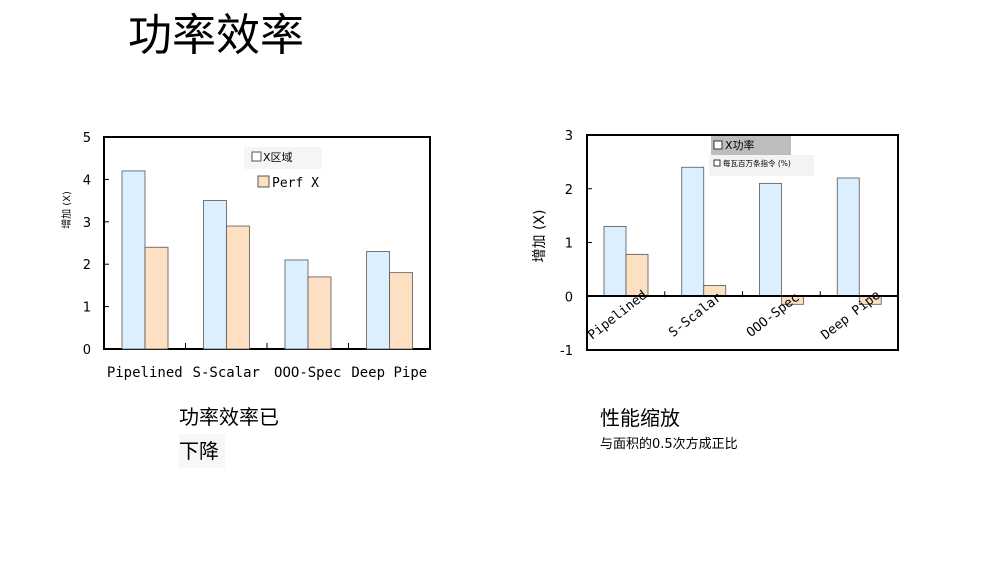  Describe the element at coordinates (540, 236) in the screenshot. I see `chart2-y-axis-label: 增加 (X)` at that location.